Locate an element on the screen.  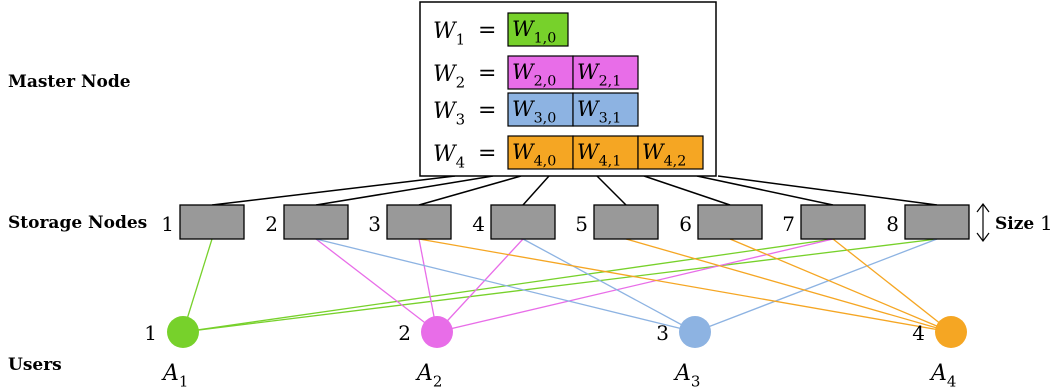
users-label: Users is located at coordinates (35, 365).